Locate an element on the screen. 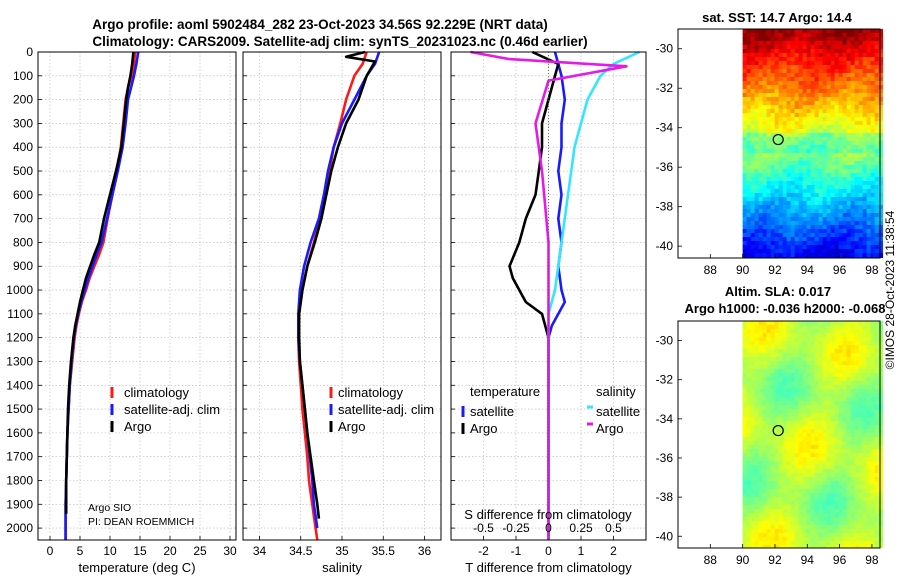 The width and height of the screenshot is (900, 585). map-y-tick-label: -30 is located at coordinates (665, 49).